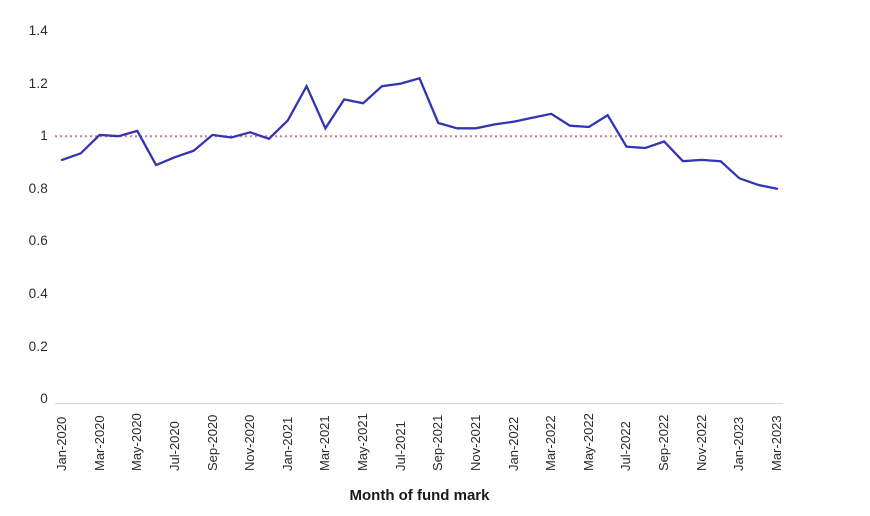 The image size is (870, 516). I want to click on x-tick-label: May-2021, so click(363, 442).